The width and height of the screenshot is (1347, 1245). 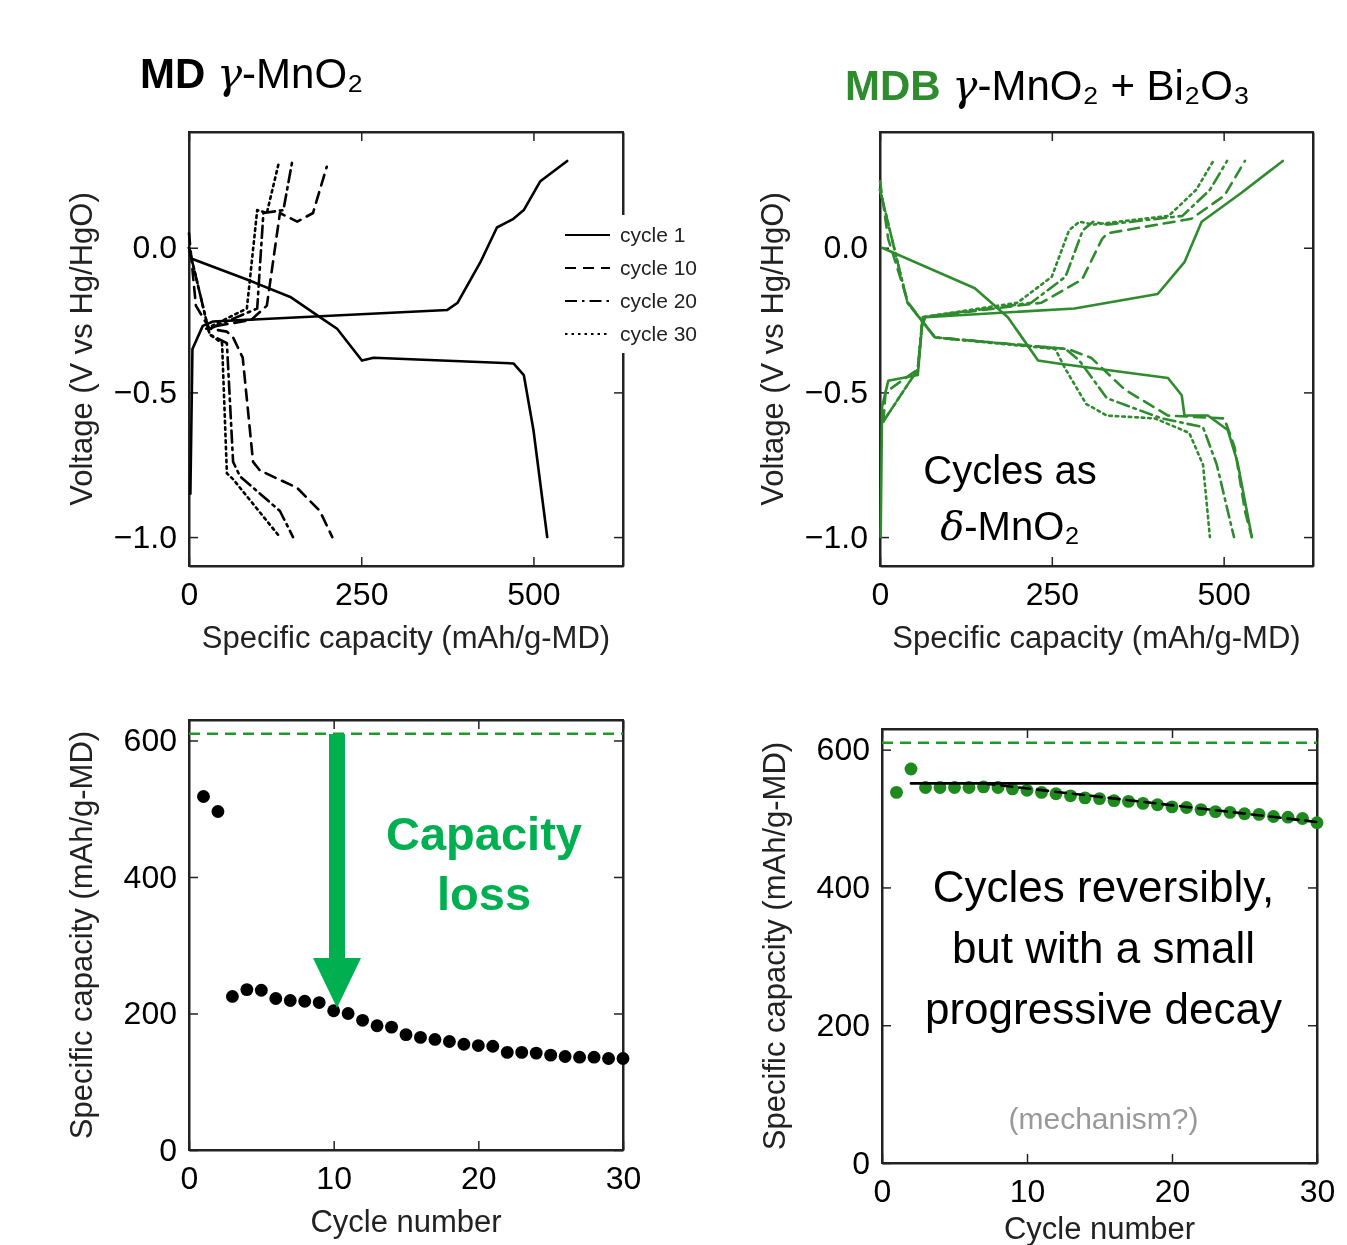 What do you see at coordinates (659, 300) in the screenshot?
I see `legend-label: cycle 20` at bounding box center [659, 300].